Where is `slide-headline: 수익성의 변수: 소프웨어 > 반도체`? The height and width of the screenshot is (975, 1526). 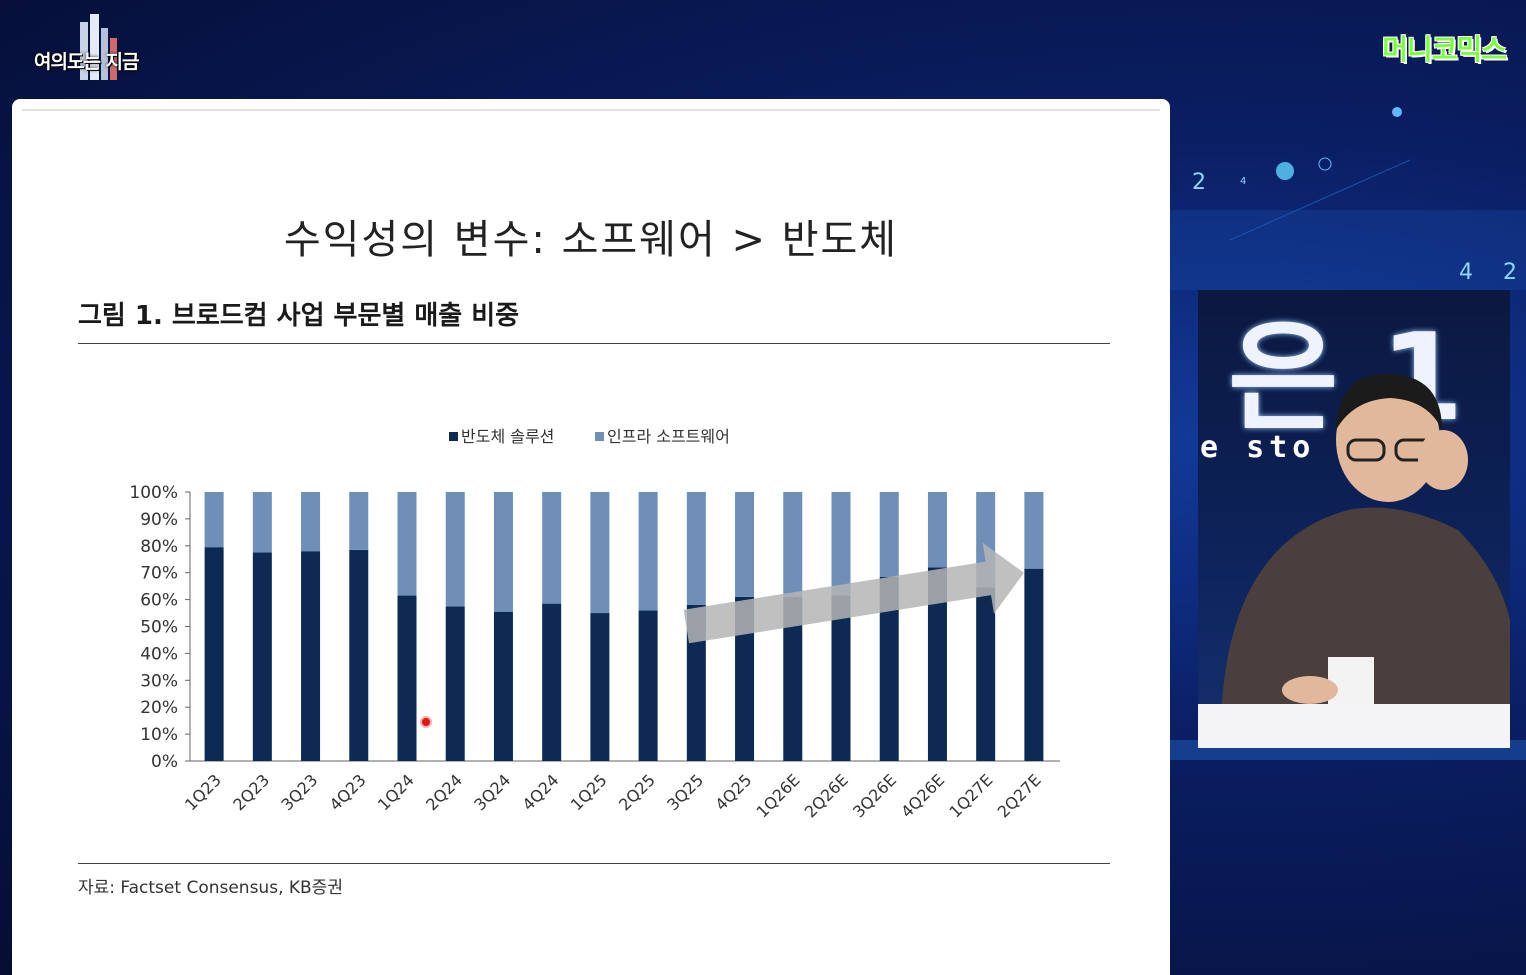
slide-headline: 수익성의 변수: 소프웨어 > 반도체 is located at coordinates (591, 240).